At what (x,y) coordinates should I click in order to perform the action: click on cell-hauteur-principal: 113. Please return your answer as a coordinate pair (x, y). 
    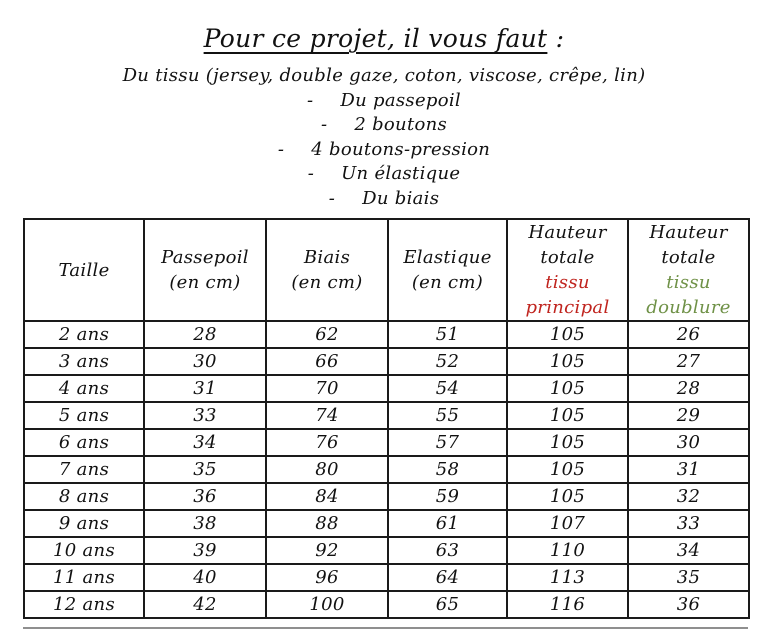
    Looking at the image, I should click on (567, 577).